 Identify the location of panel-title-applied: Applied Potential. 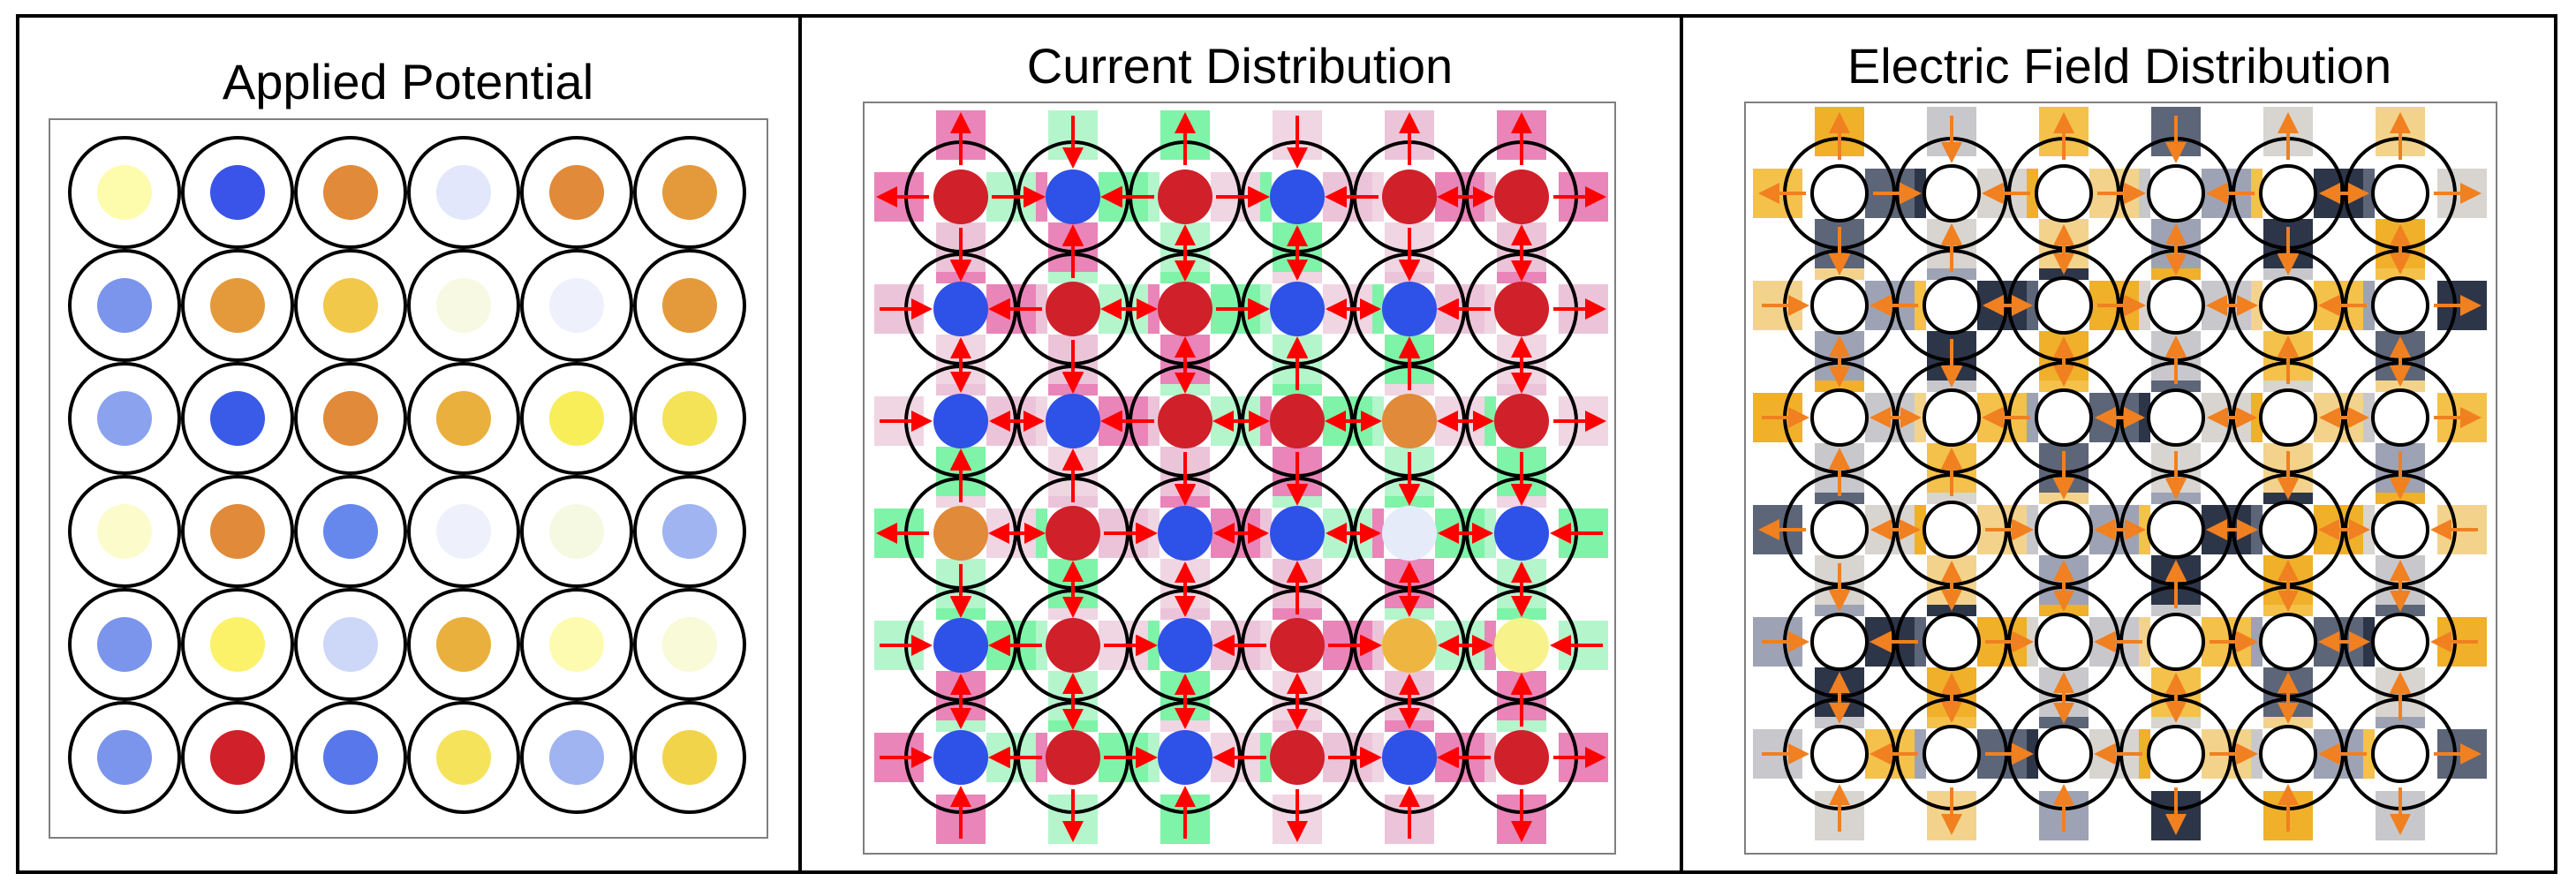
(408, 81).